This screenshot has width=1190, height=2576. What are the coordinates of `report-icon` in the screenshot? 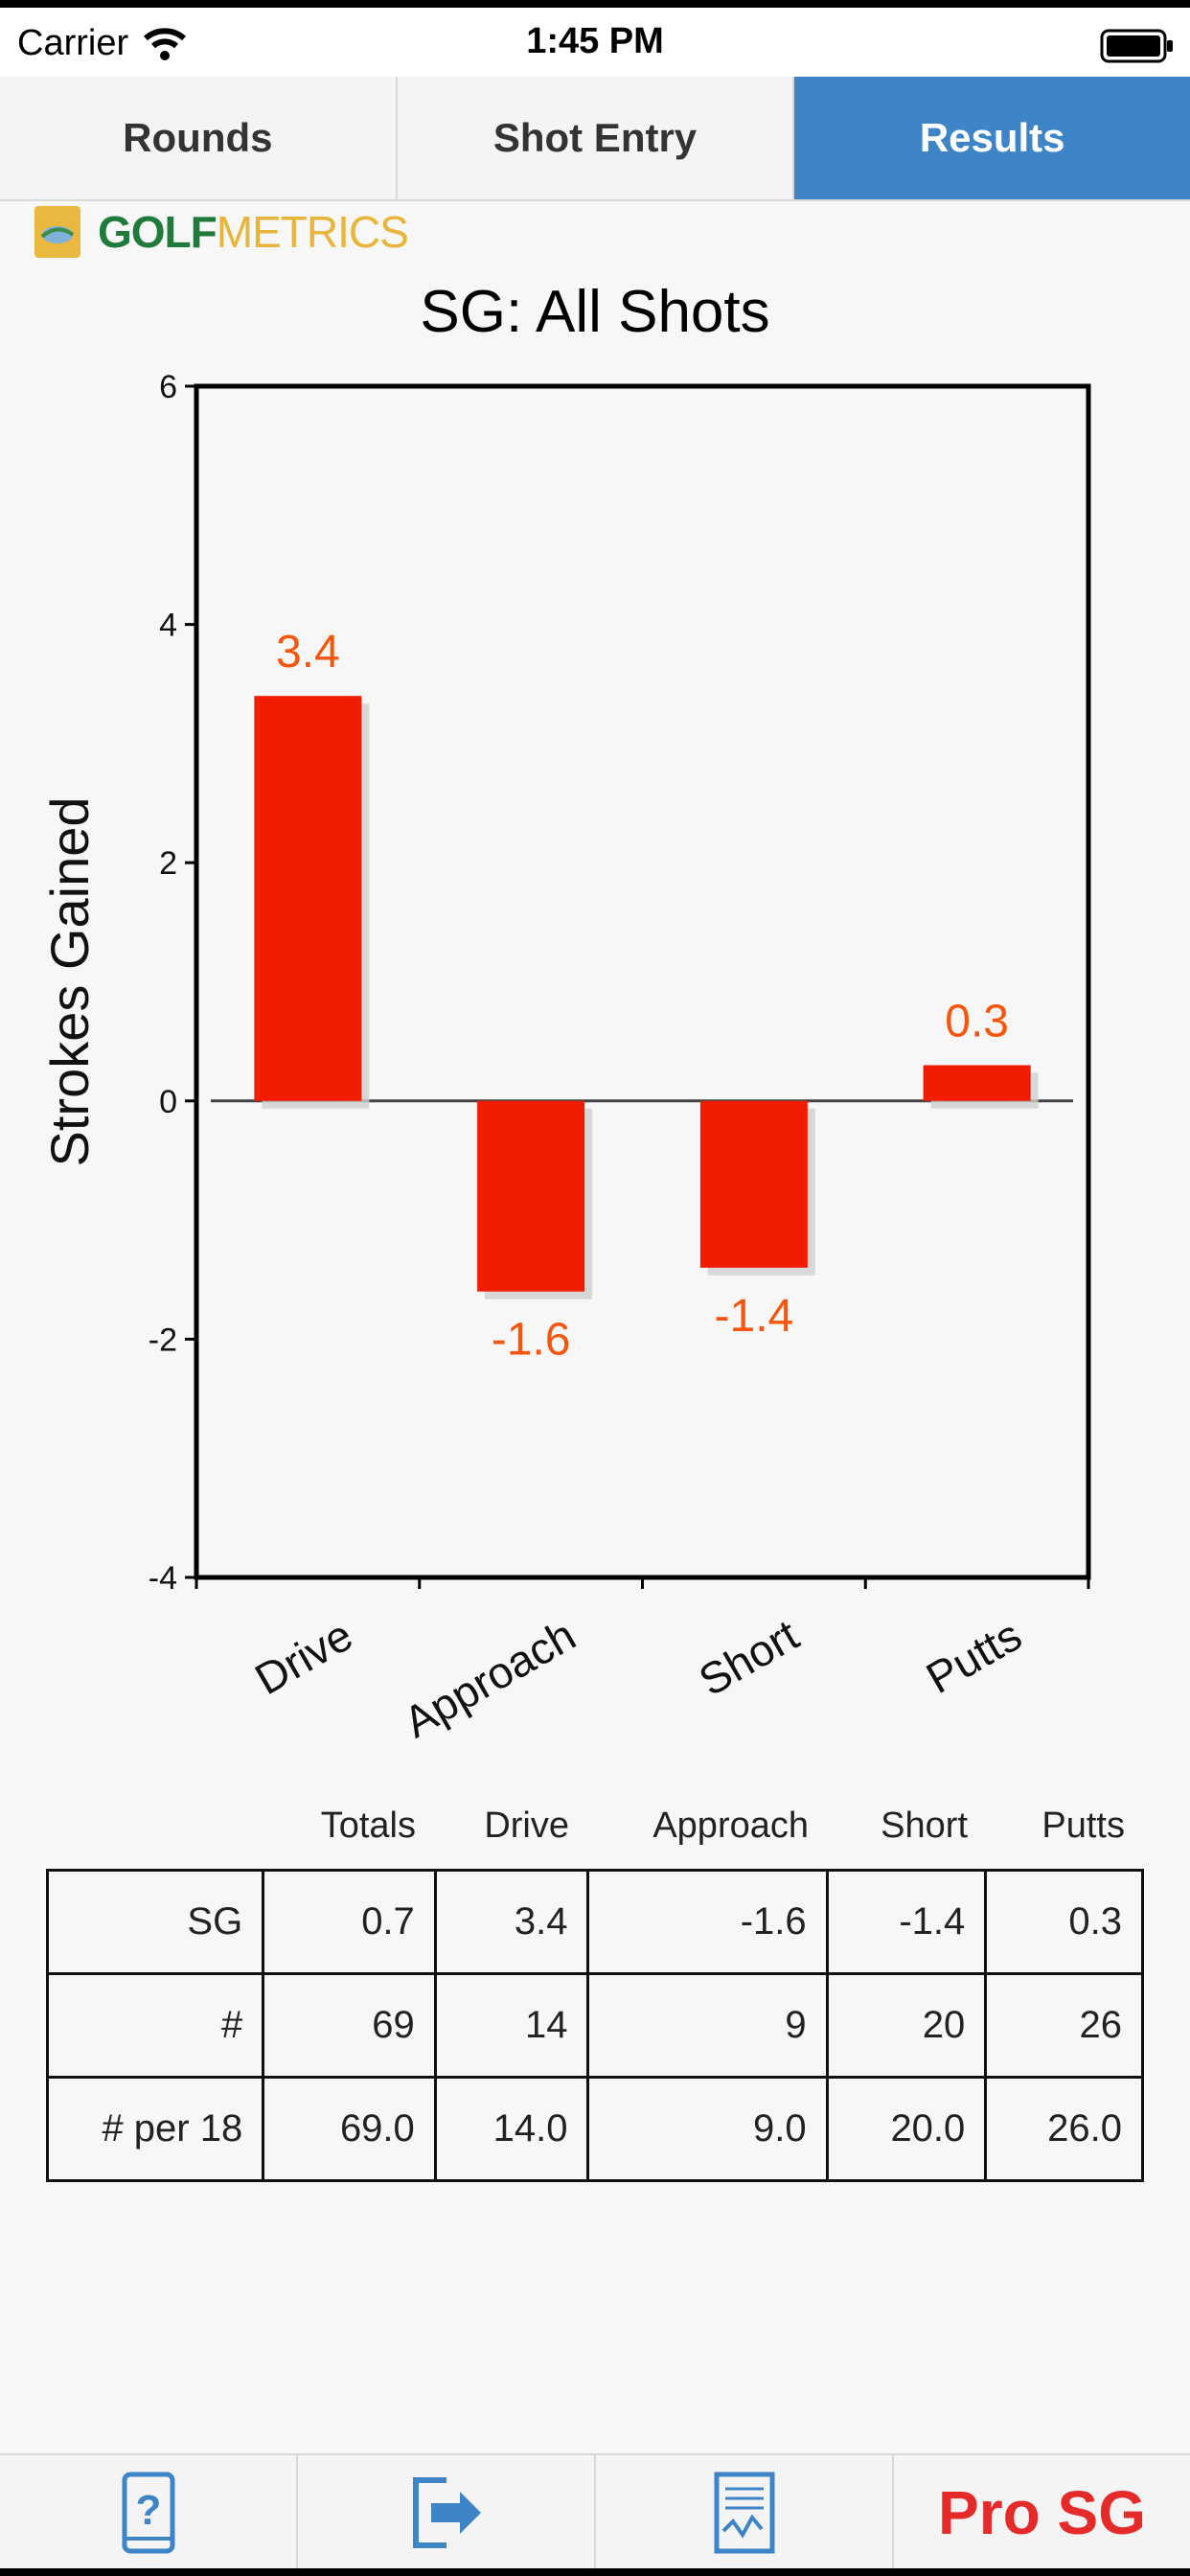 It's located at (744, 2513).